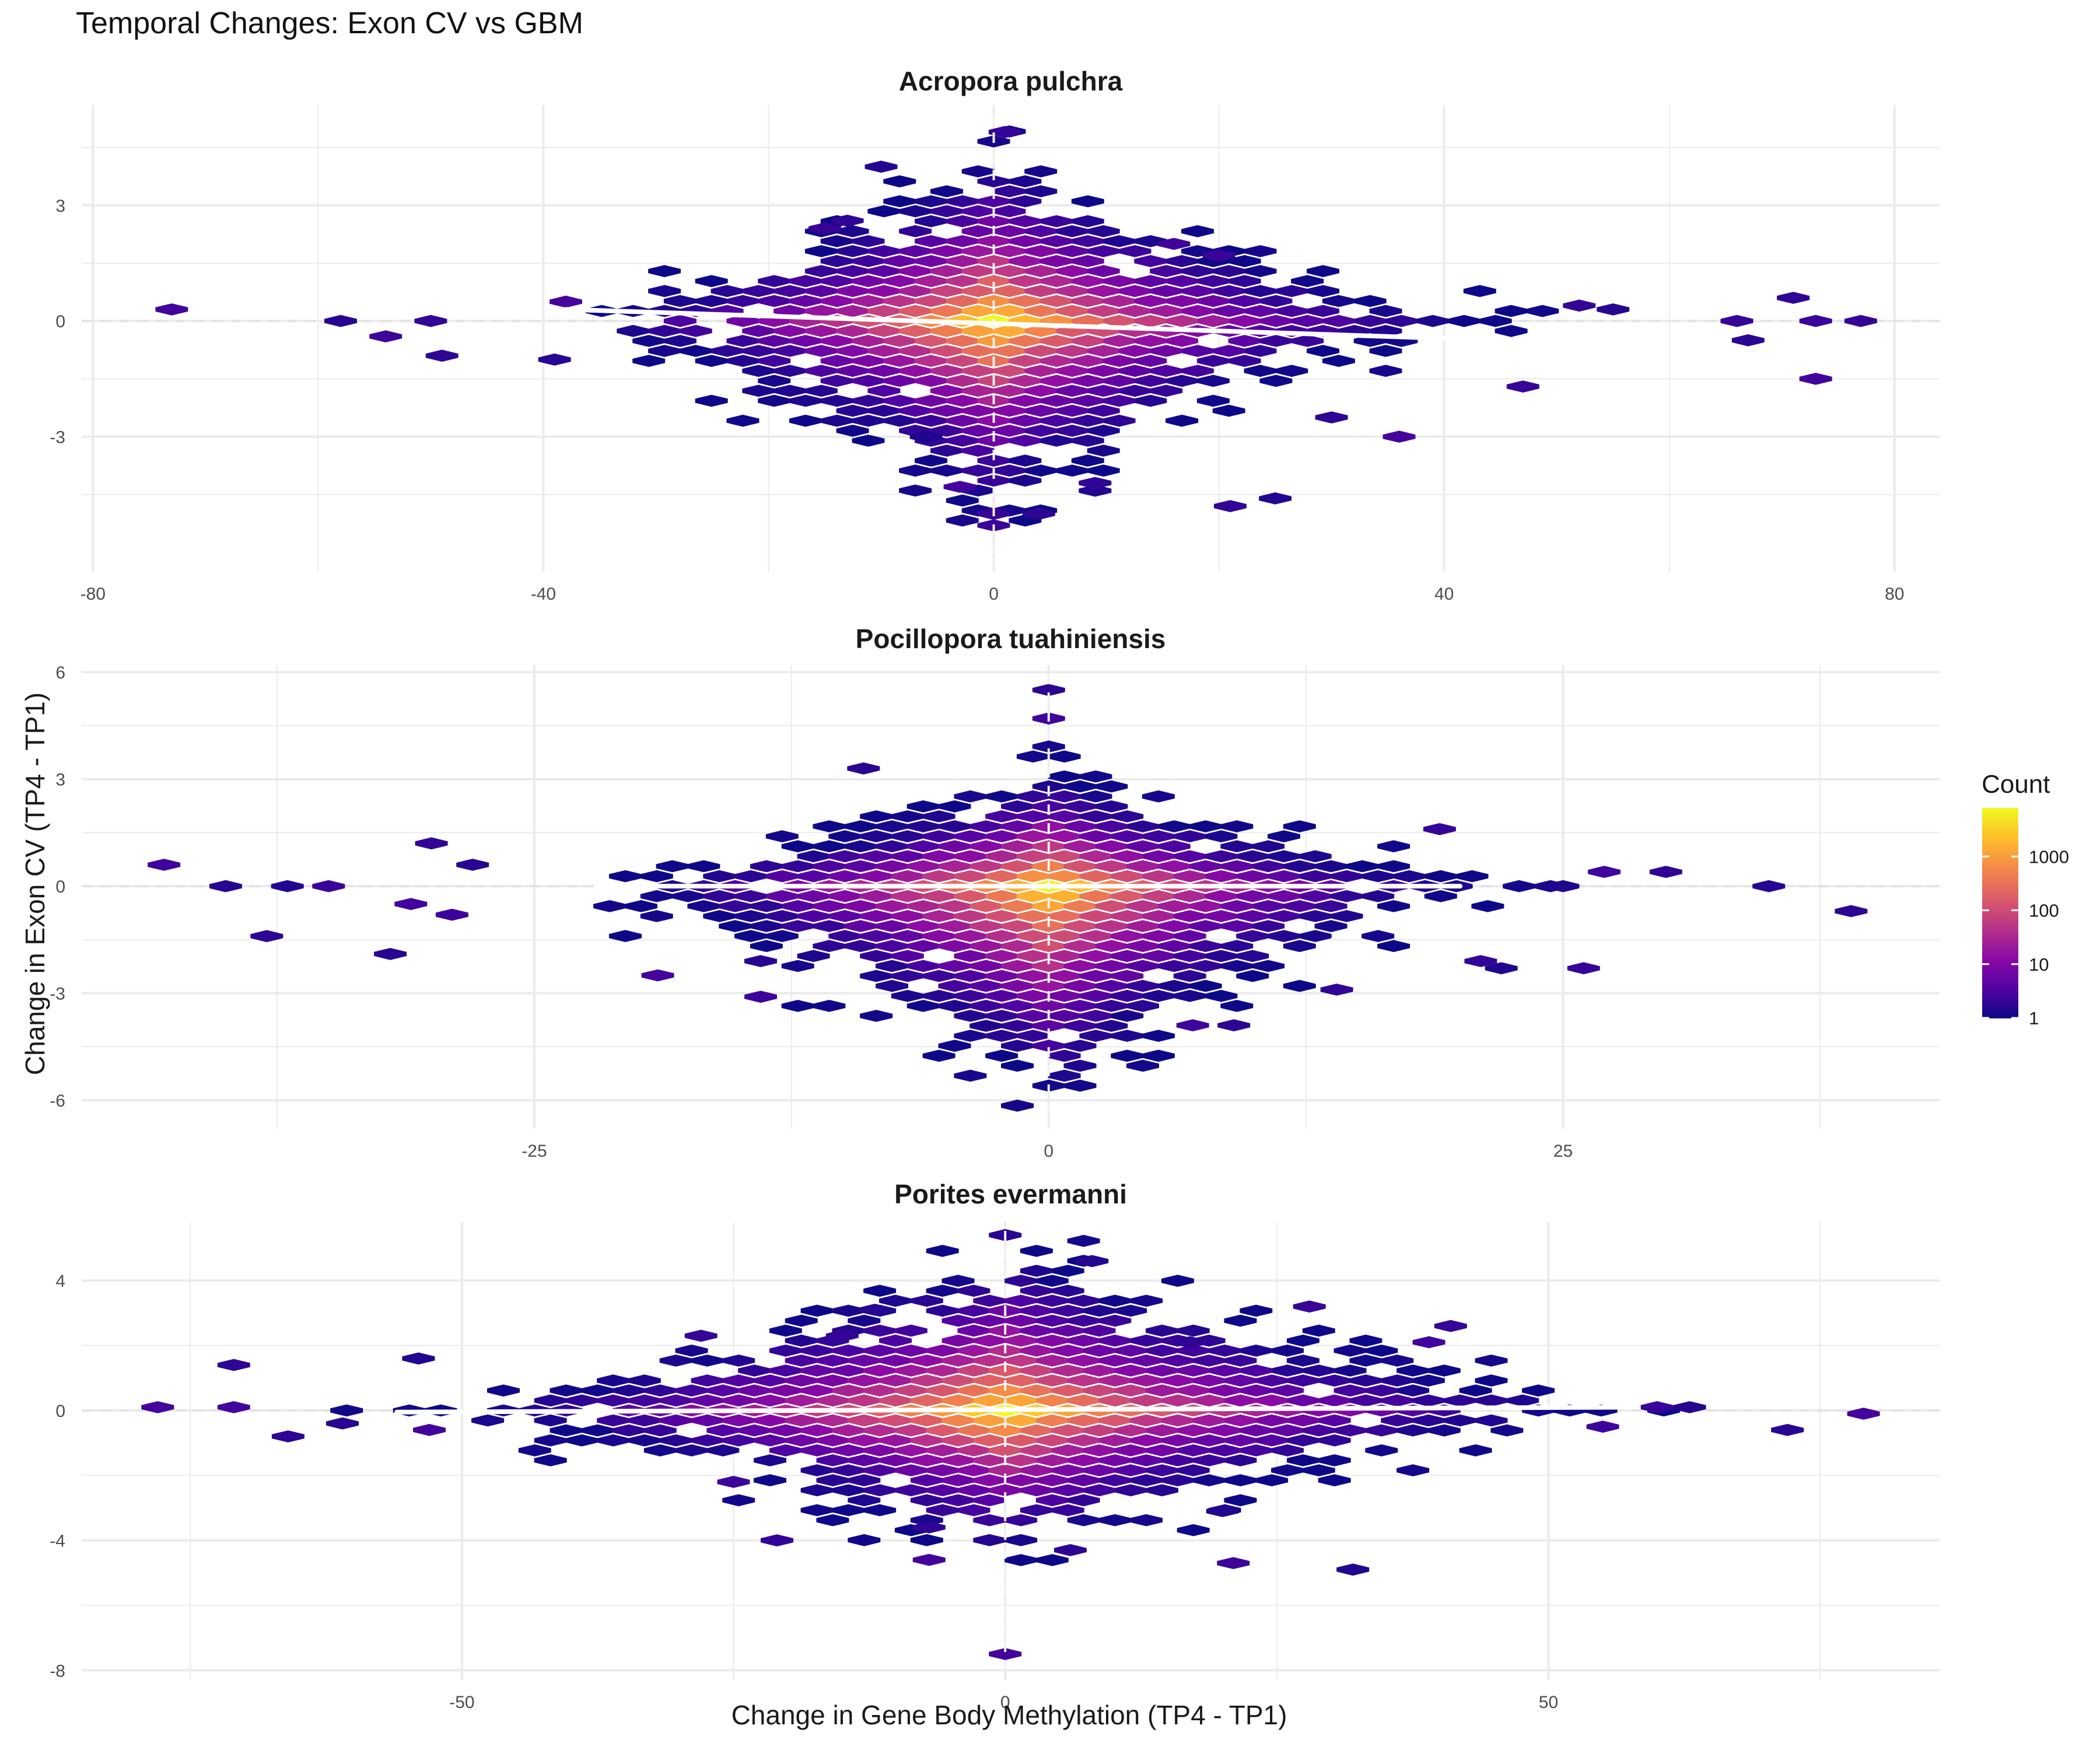 The width and height of the screenshot is (2100, 1750). What do you see at coordinates (60, 673) in the screenshot?
I see `y-tick-label: 6` at bounding box center [60, 673].